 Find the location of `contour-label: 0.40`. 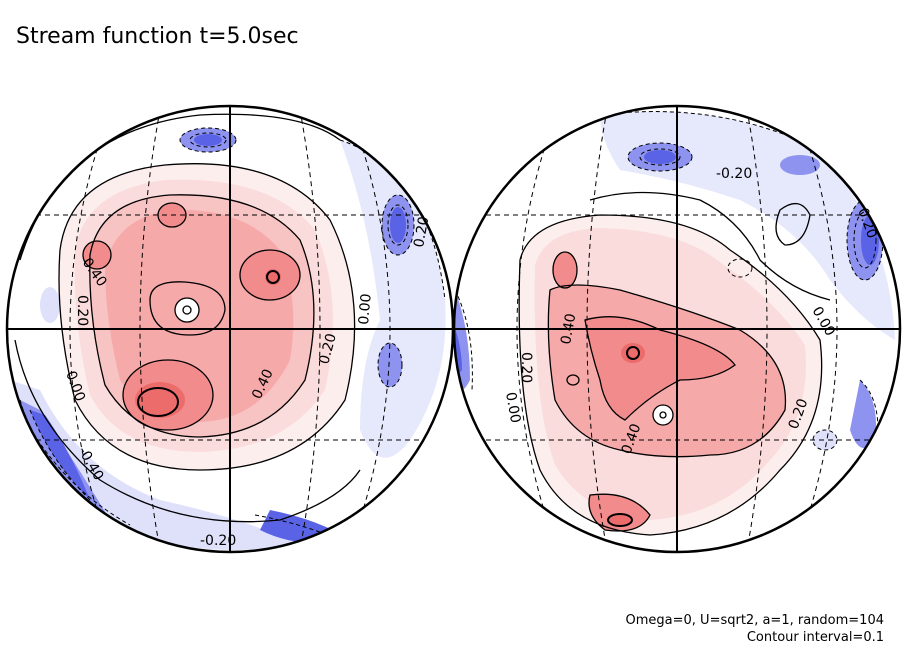

contour-label: 0.40 is located at coordinates (568, 328).